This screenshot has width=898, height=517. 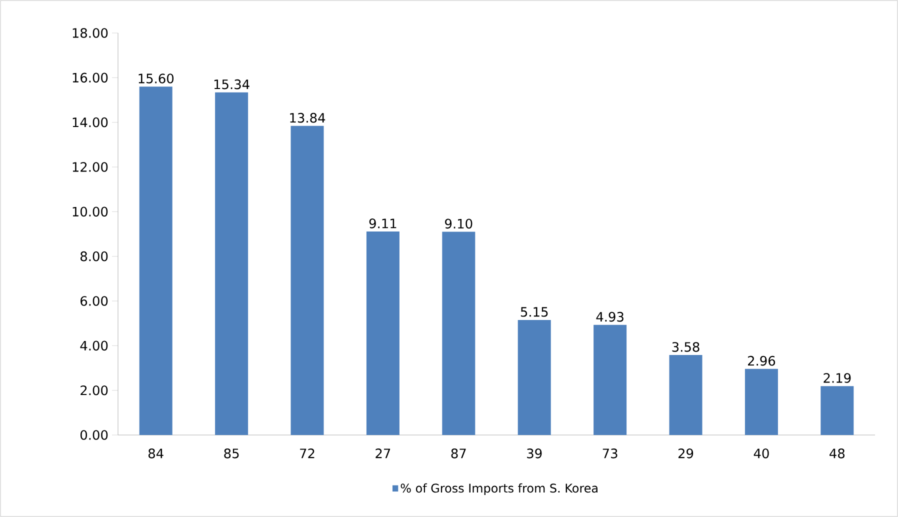 What do you see at coordinates (90, 77) in the screenshot?
I see `y-tick-label: 16.00` at bounding box center [90, 77].